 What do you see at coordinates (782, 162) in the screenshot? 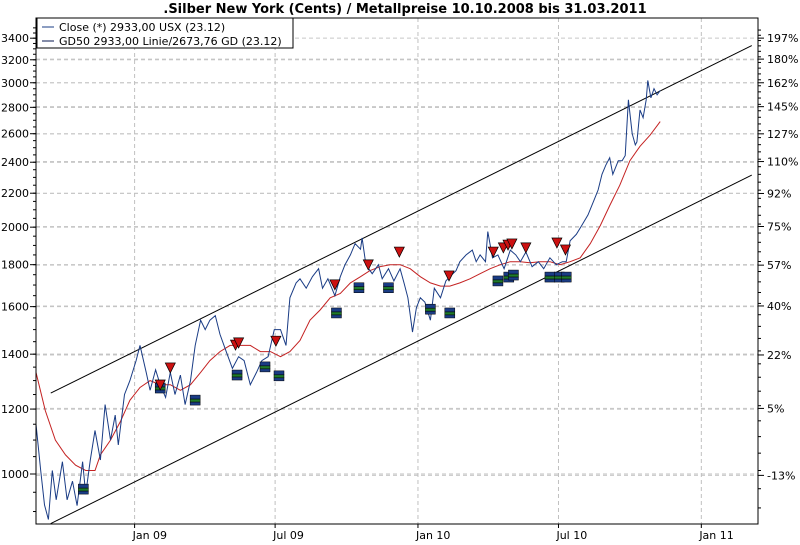
I see `percent-tick-label: 110%` at bounding box center [782, 162].